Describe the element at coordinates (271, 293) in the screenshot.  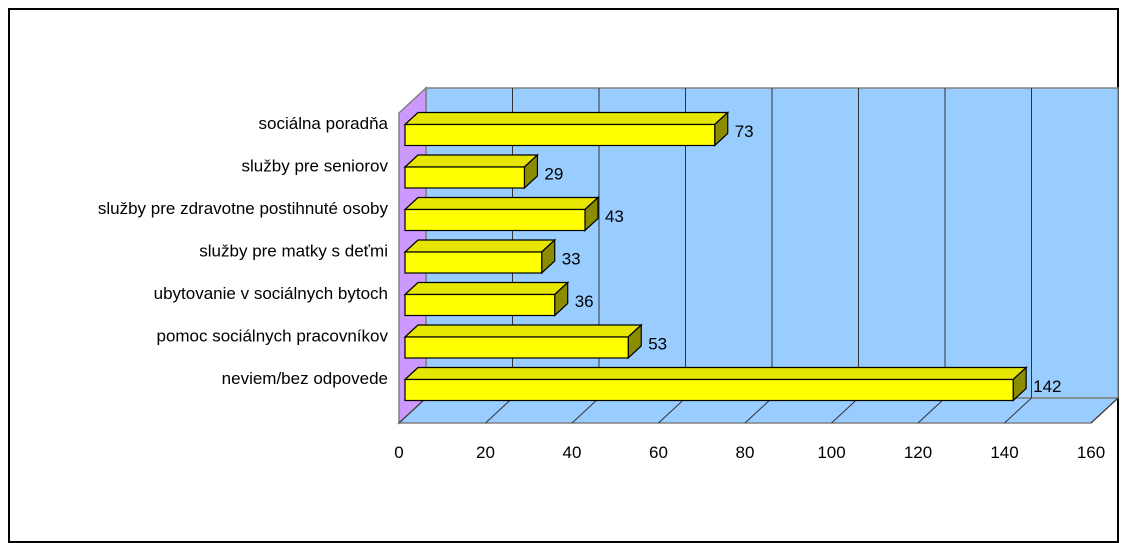
I see `category-label: ubytovanie v sociálnych bytoch` at that location.